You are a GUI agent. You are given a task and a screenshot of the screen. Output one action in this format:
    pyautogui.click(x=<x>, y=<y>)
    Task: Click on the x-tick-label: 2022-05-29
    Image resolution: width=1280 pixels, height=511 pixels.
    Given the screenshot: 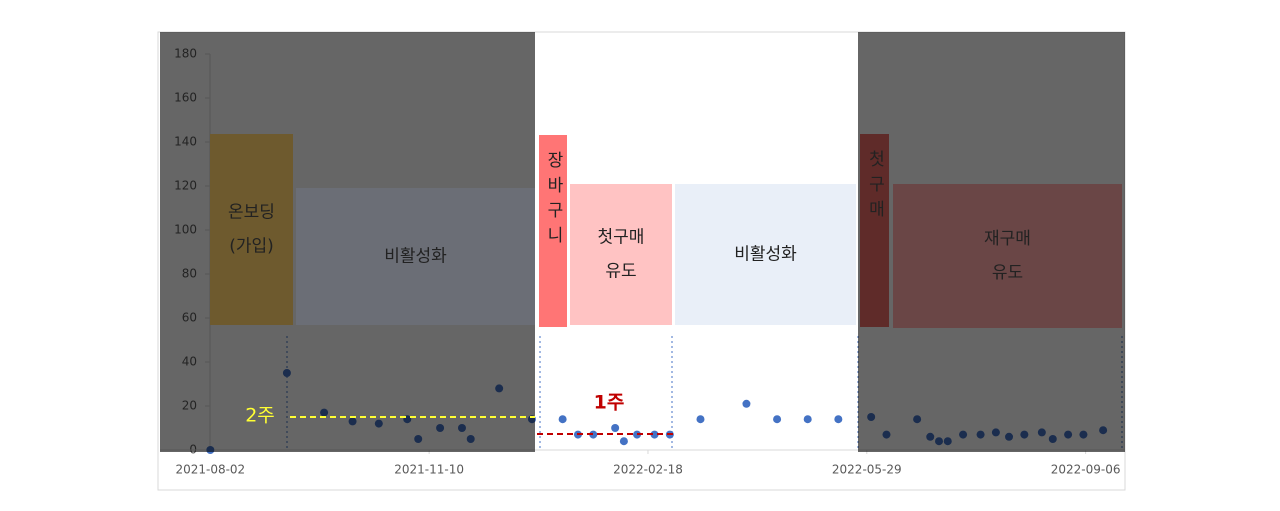 What is the action you would take?
    pyautogui.click(x=867, y=470)
    